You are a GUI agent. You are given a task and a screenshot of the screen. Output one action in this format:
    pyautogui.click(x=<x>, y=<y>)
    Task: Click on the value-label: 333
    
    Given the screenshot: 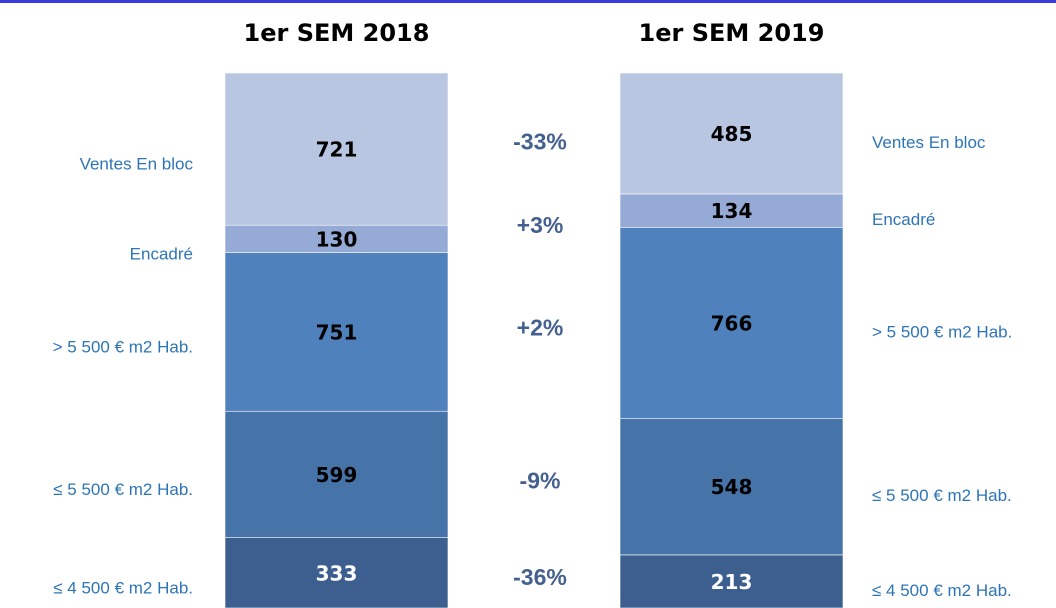 What is the action you would take?
    pyautogui.click(x=337, y=573)
    